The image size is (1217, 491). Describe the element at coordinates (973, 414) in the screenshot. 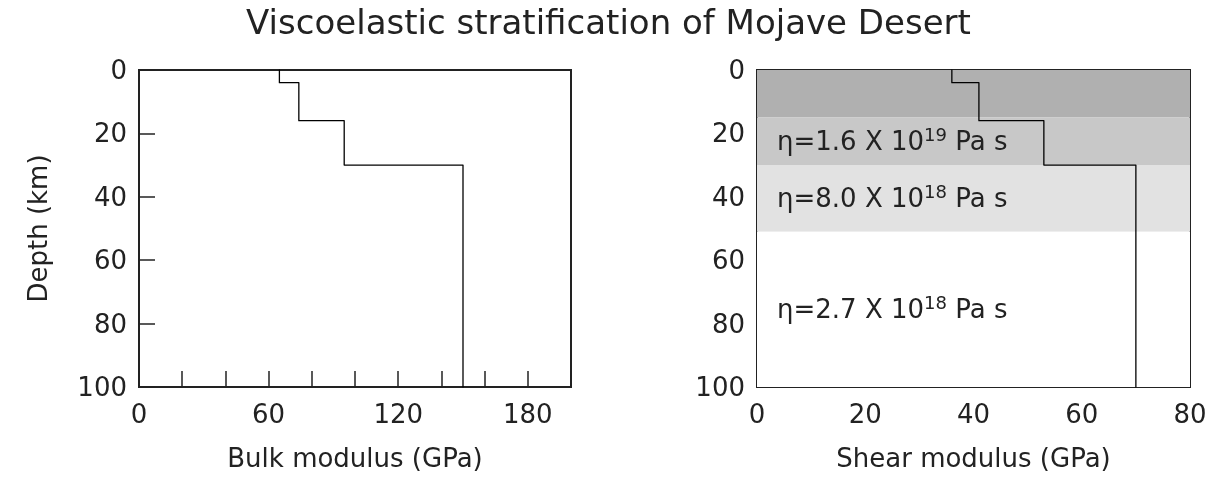

I see `x-tick-label: 40` at that location.